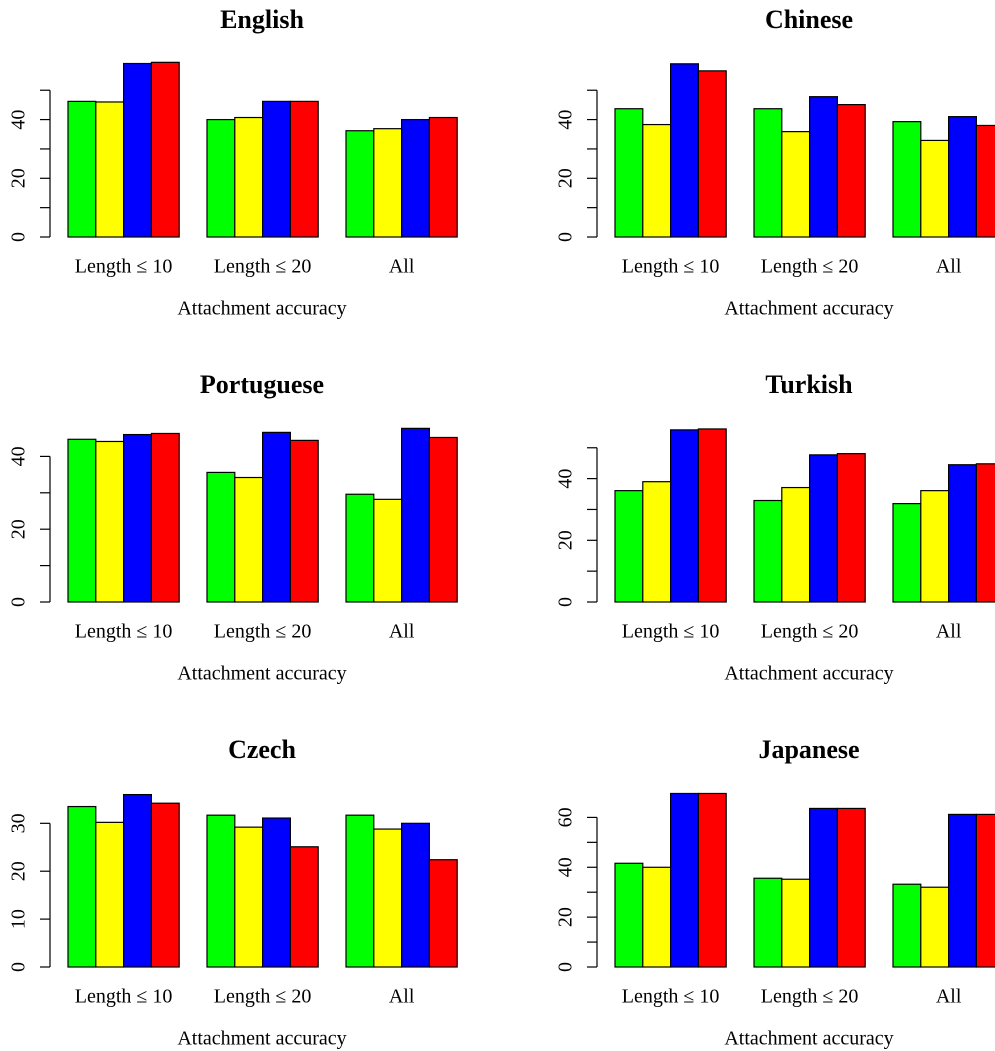 The height and width of the screenshot is (1051, 995). I want to click on chart-title: Turkish, so click(809, 384).